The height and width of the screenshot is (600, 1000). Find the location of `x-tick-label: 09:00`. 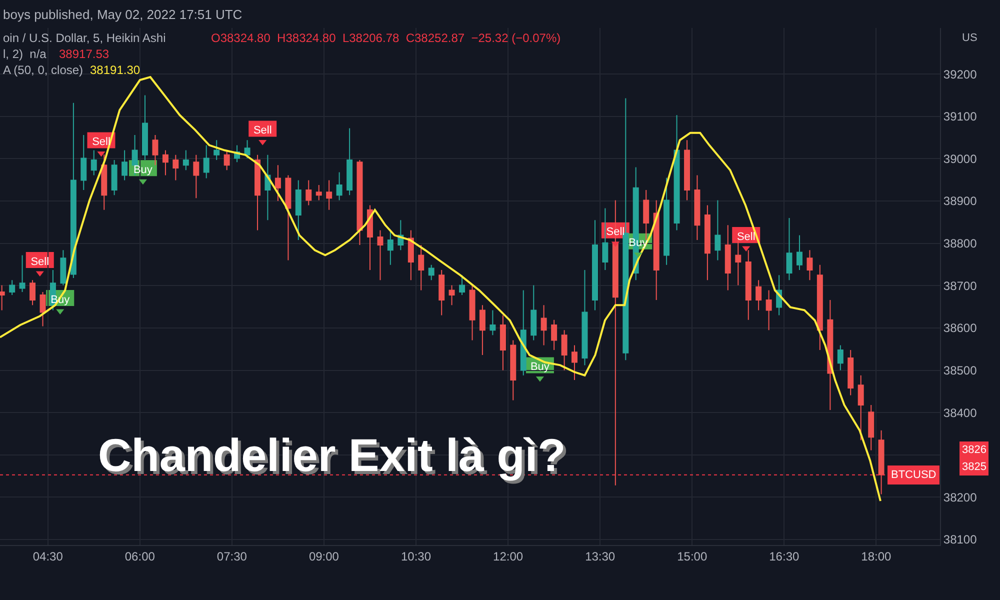

x-tick-label: 09:00 is located at coordinates (324, 556).